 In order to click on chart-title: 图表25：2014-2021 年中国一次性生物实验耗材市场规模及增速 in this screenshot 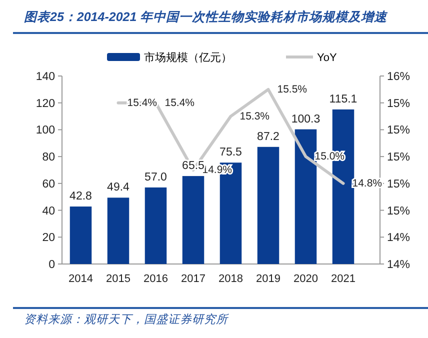, I will do `click(206, 17)`.